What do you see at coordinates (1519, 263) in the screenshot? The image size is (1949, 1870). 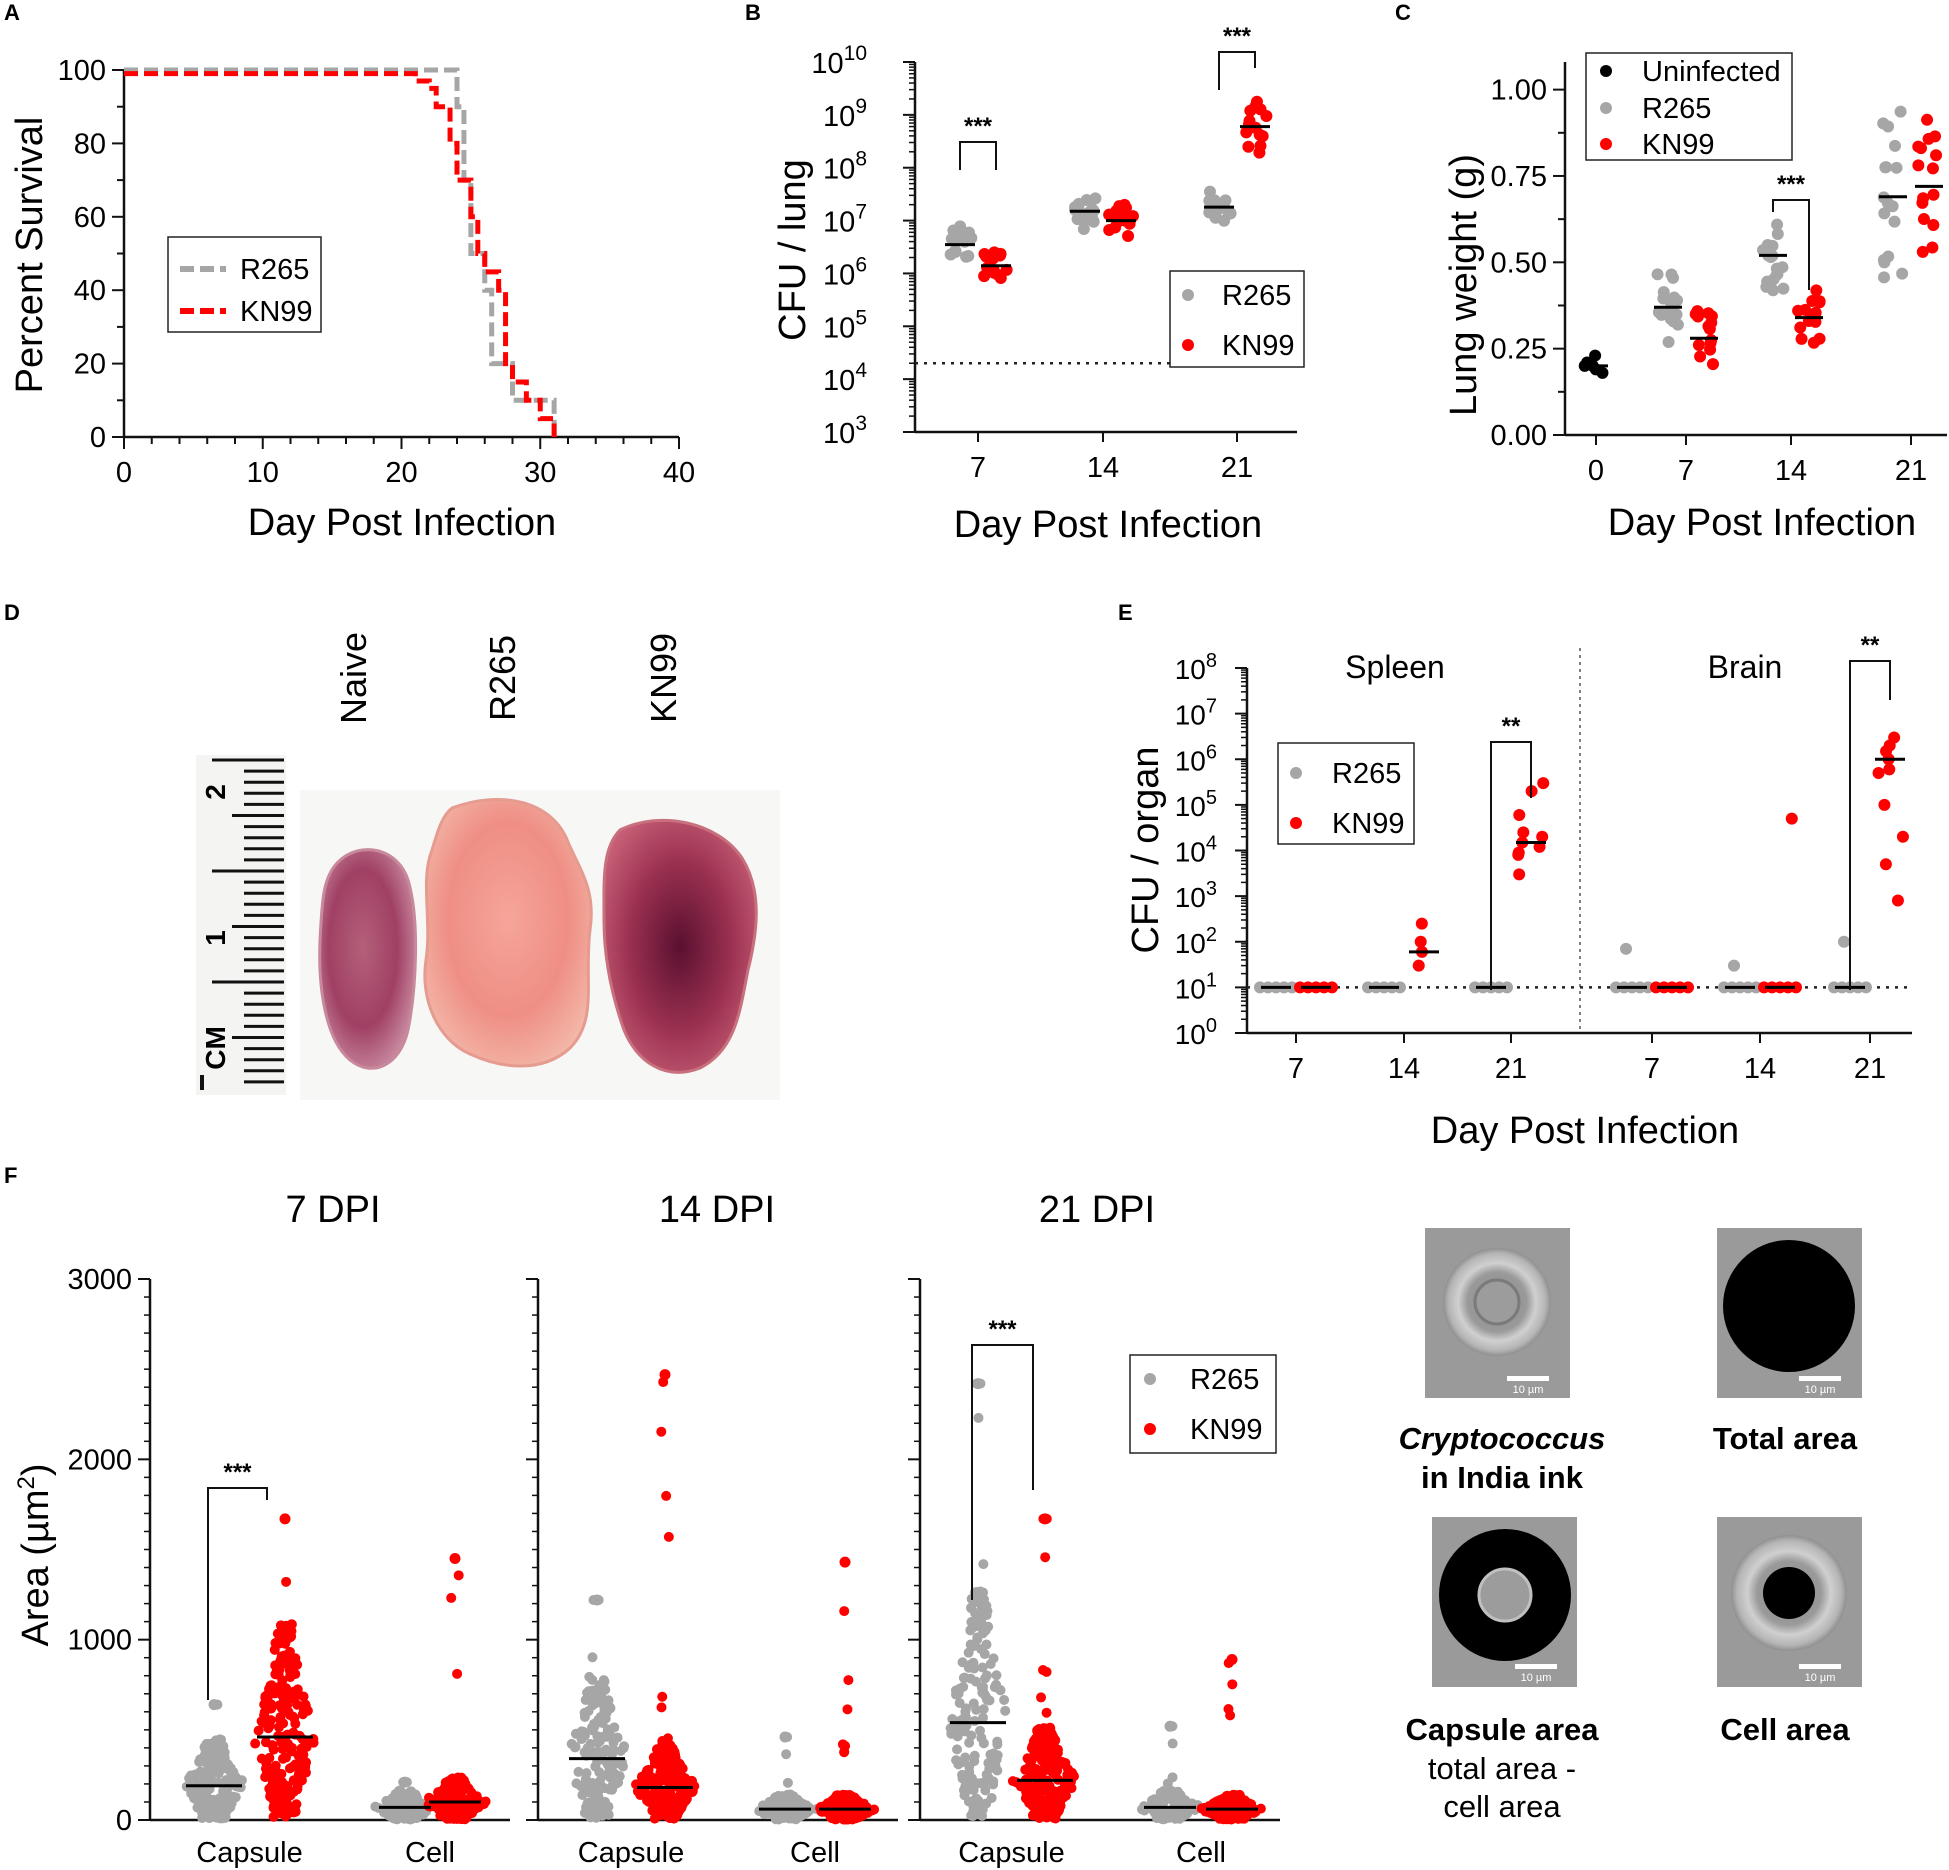 I see `panel-c-y-tick-label: 0.50` at bounding box center [1519, 263].